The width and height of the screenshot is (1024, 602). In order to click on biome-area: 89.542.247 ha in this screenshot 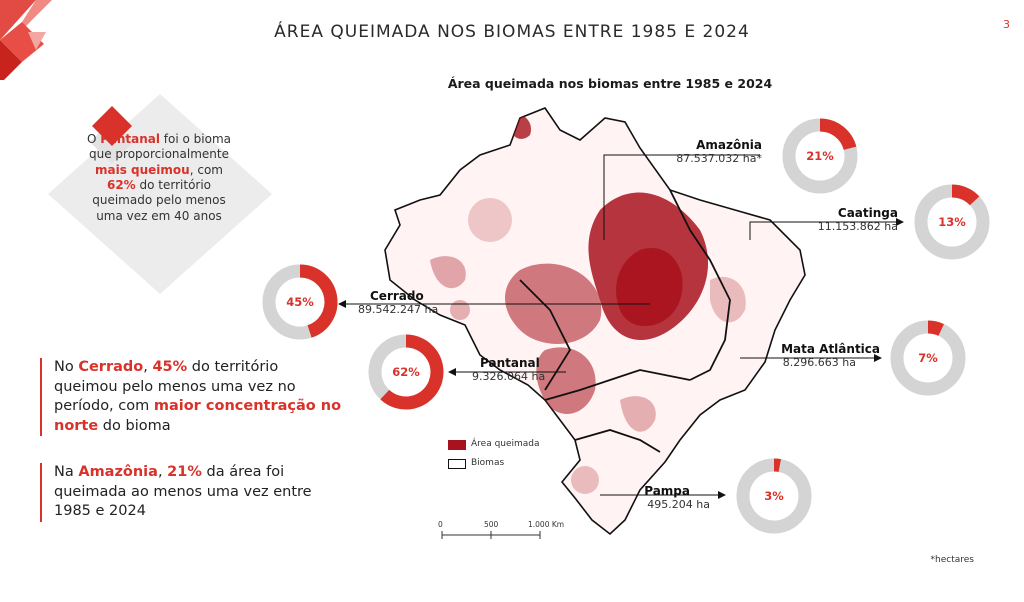, I will do `click(398, 309)`.